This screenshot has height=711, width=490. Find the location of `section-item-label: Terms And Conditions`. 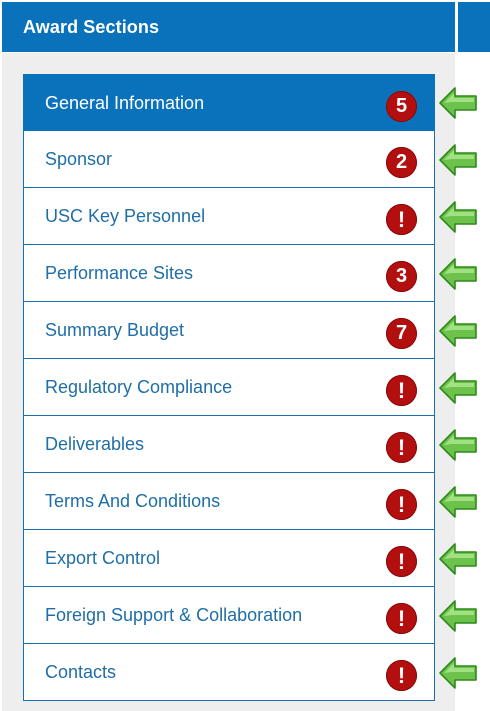

section-item-label: Terms And Conditions is located at coordinates (133, 501).